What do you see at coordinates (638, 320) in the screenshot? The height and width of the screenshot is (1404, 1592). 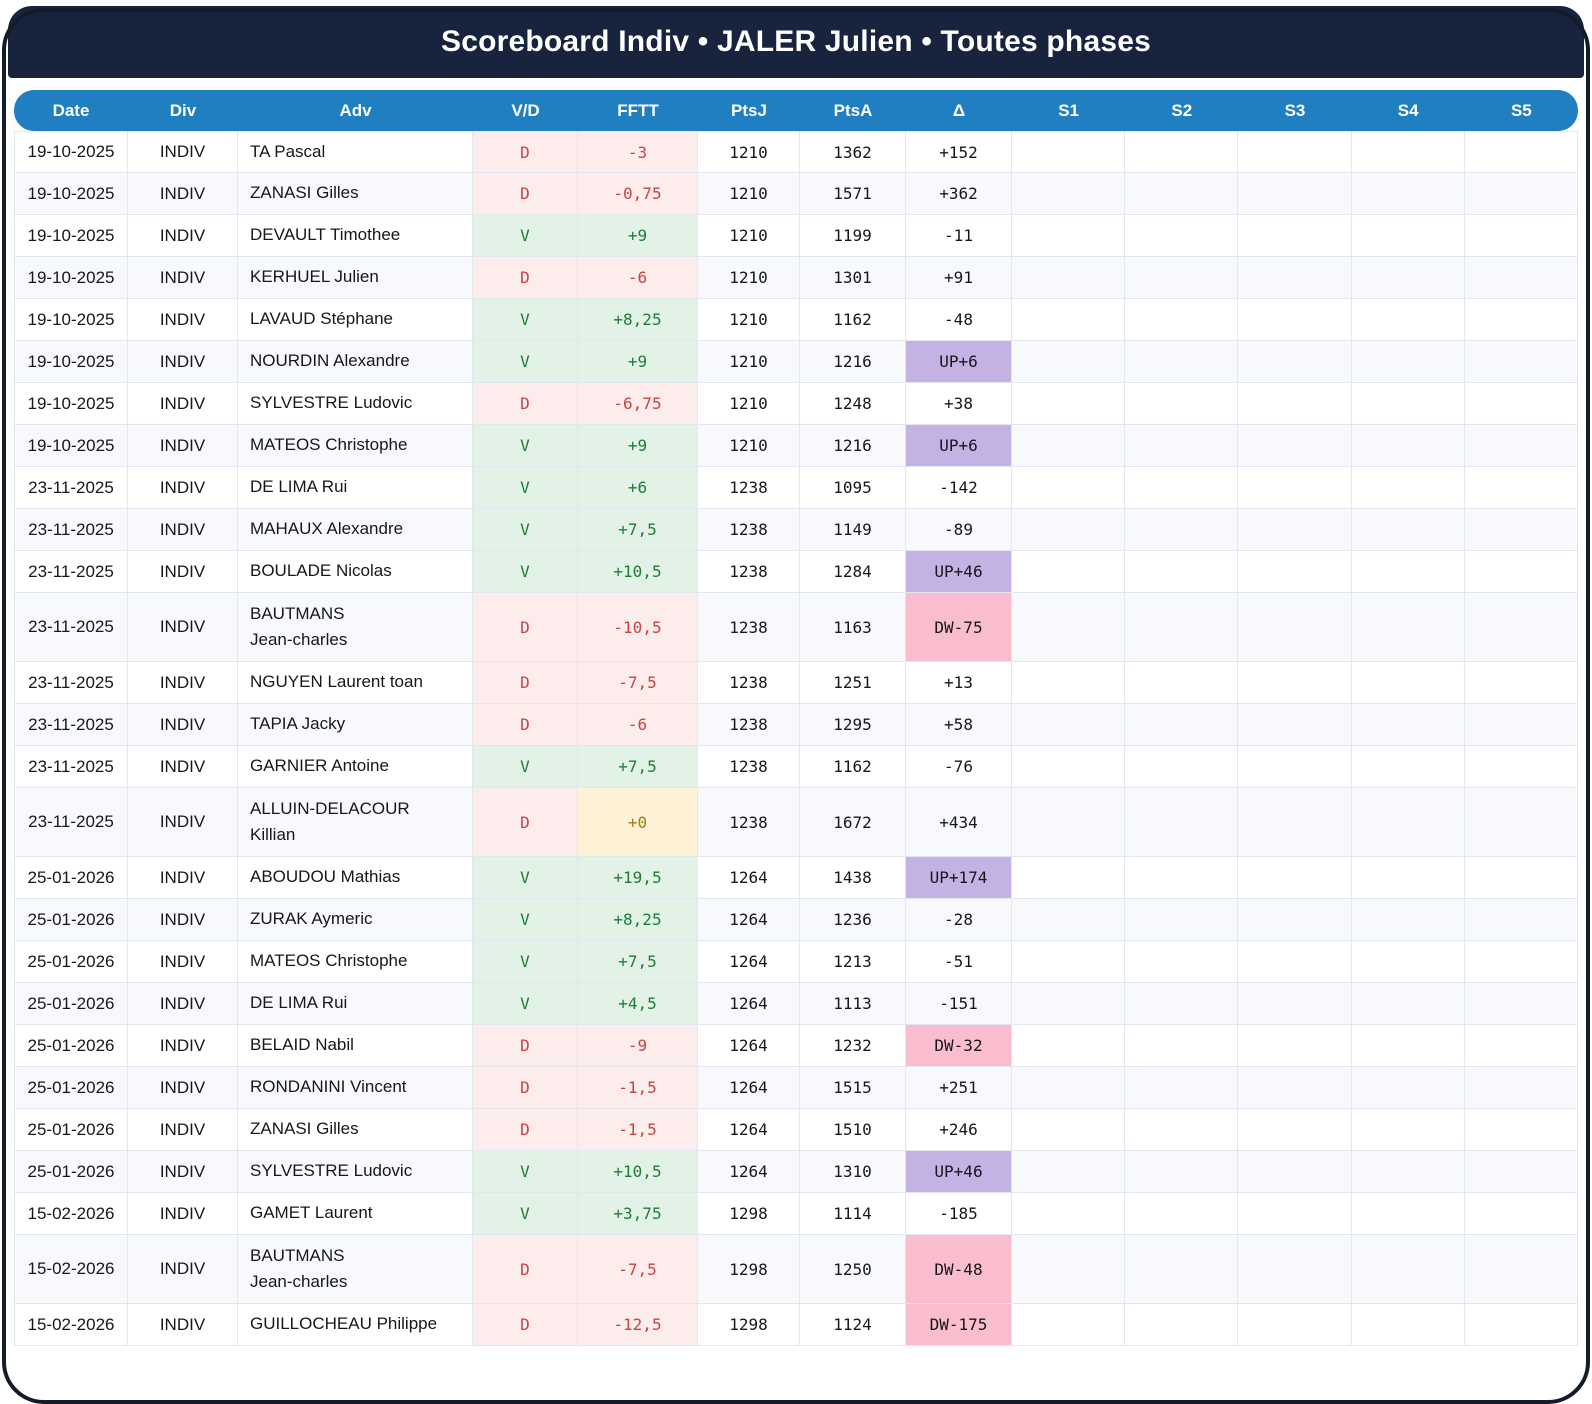 I see `cell-fftt: +8,25` at bounding box center [638, 320].